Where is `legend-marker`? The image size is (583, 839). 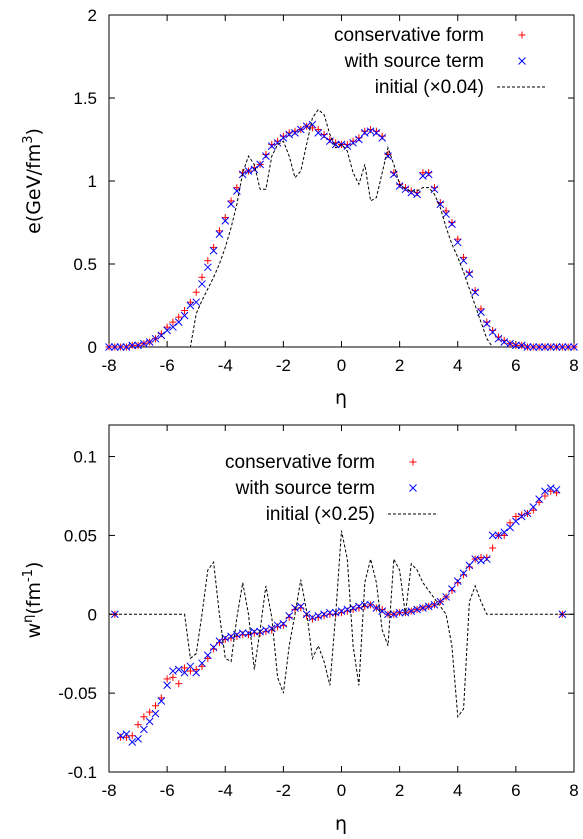
legend-marker is located at coordinates (413, 488).